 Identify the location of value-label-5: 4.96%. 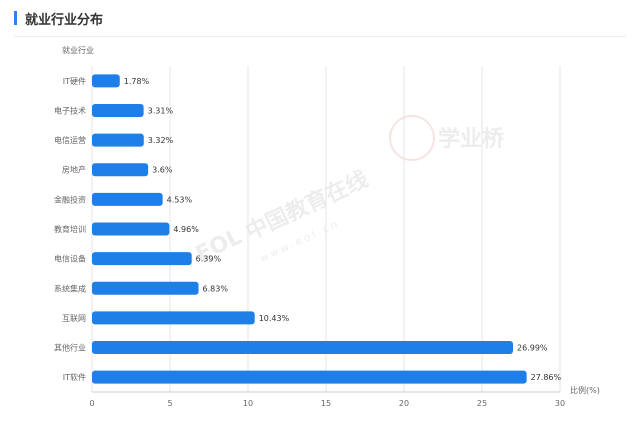
(186, 229).